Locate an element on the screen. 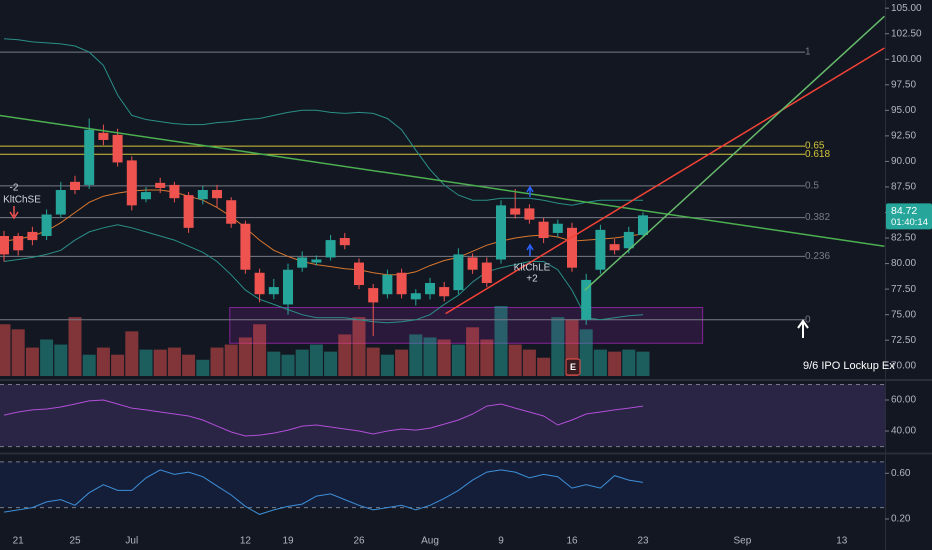 Image resolution: width=932 pixels, height=550 pixels. y-tick-label: 72.50 is located at coordinates (903, 340).